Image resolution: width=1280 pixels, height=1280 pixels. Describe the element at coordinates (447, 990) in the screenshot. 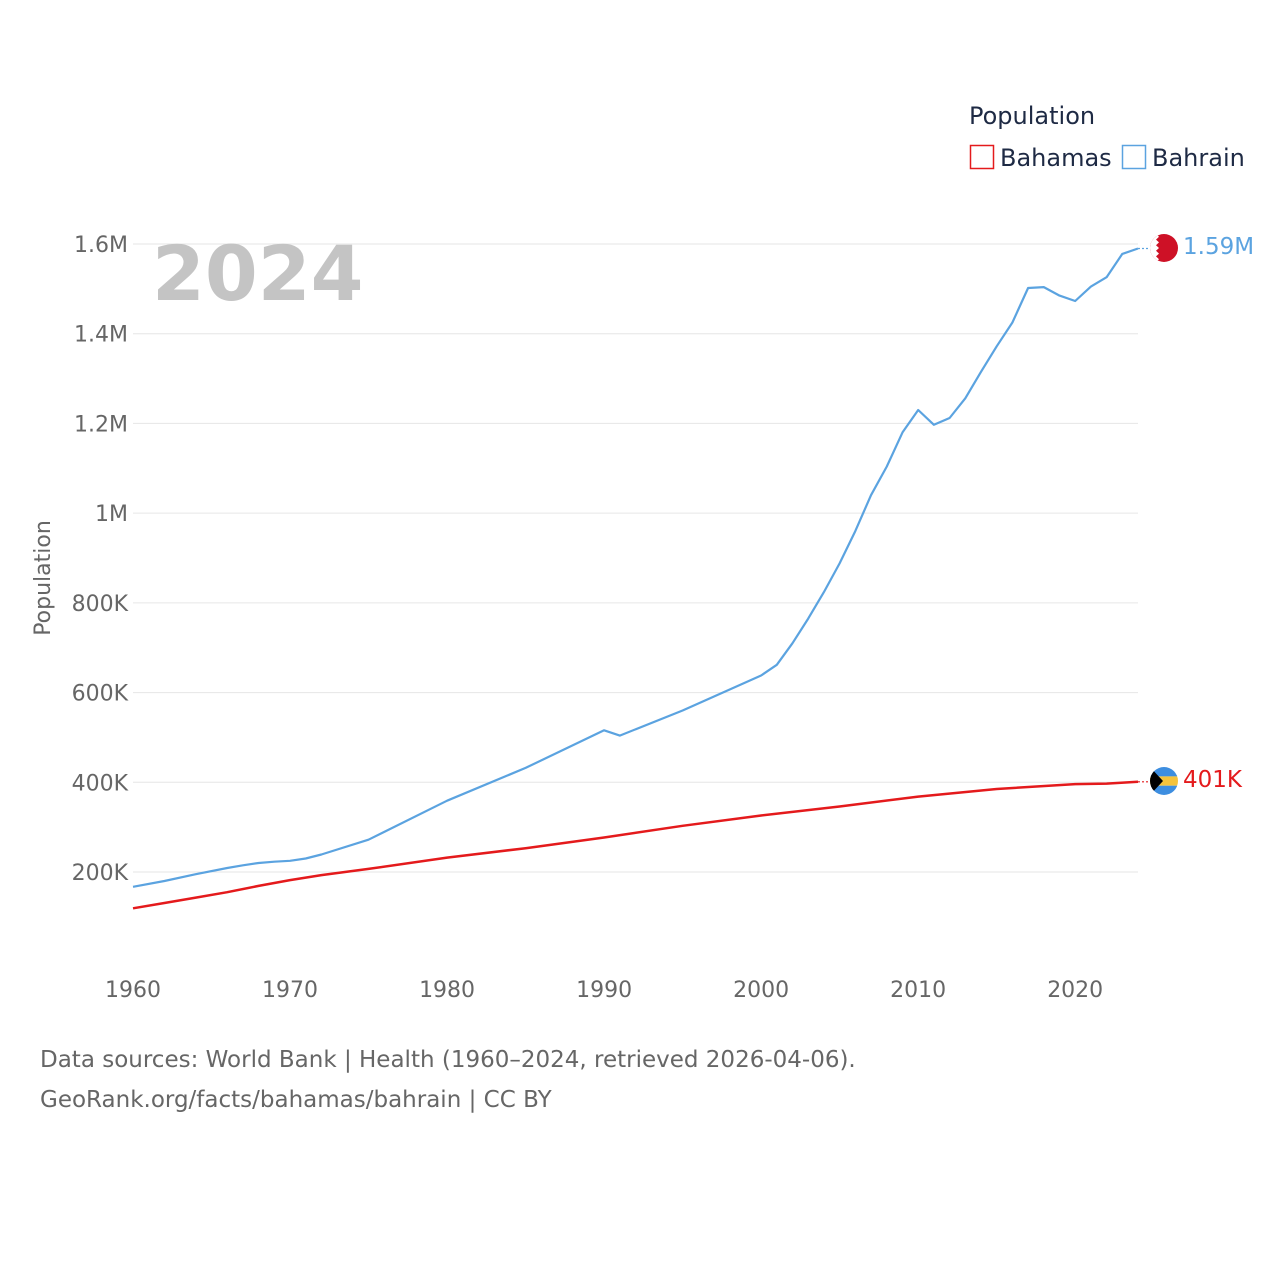

I see `x-tick-label: 1980` at that location.